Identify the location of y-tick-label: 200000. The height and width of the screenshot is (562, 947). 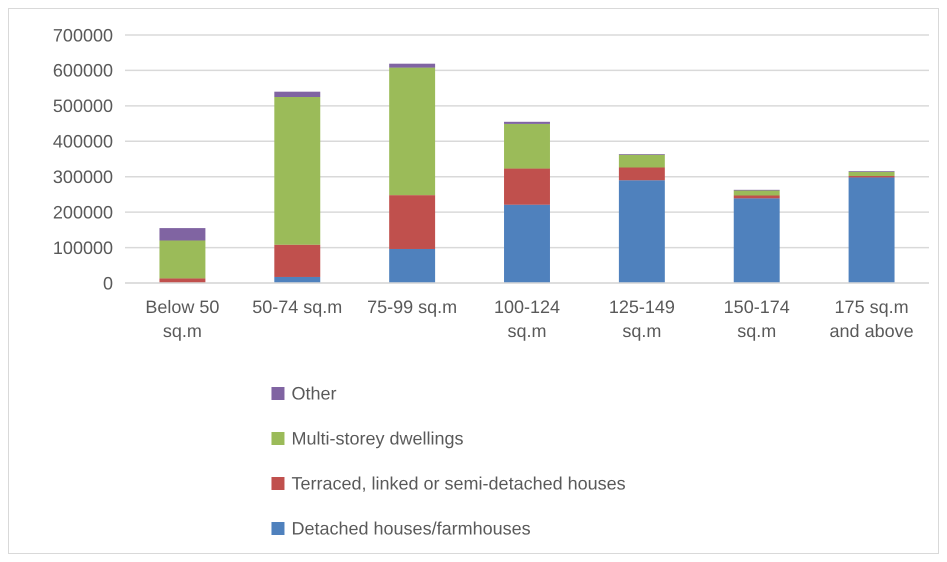
(82, 212).